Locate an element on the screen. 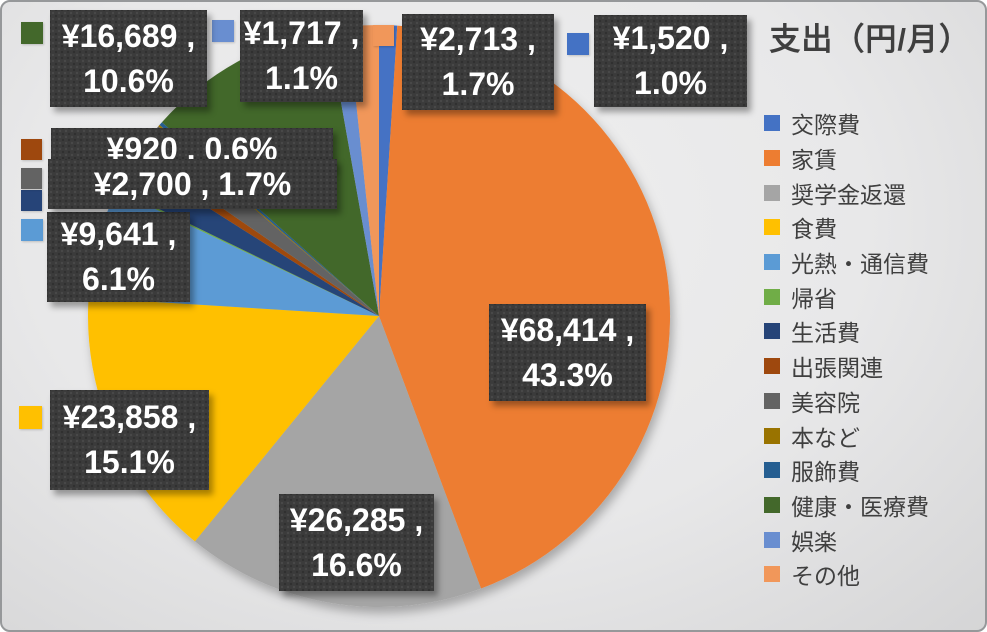 The image size is (987, 632). data-label-text: 1.0% is located at coordinates (670, 83).